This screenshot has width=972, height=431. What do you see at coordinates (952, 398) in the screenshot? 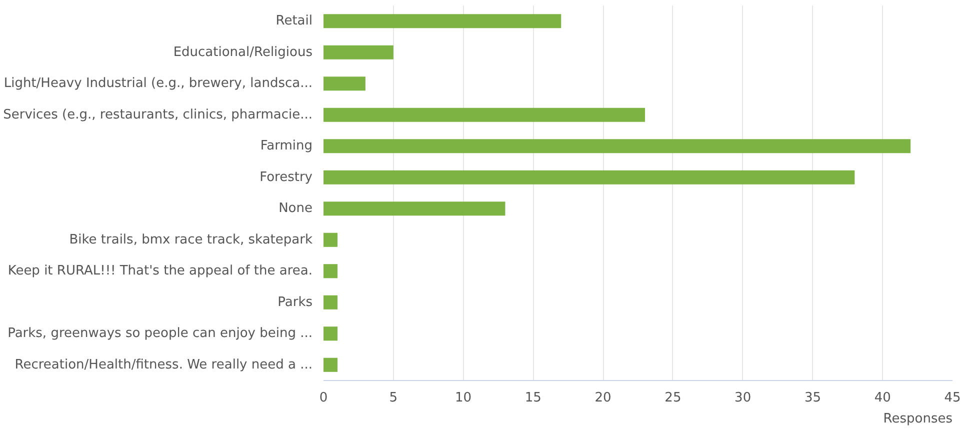
I see `x-tick-label: 45` at bounding box center [952, 398].